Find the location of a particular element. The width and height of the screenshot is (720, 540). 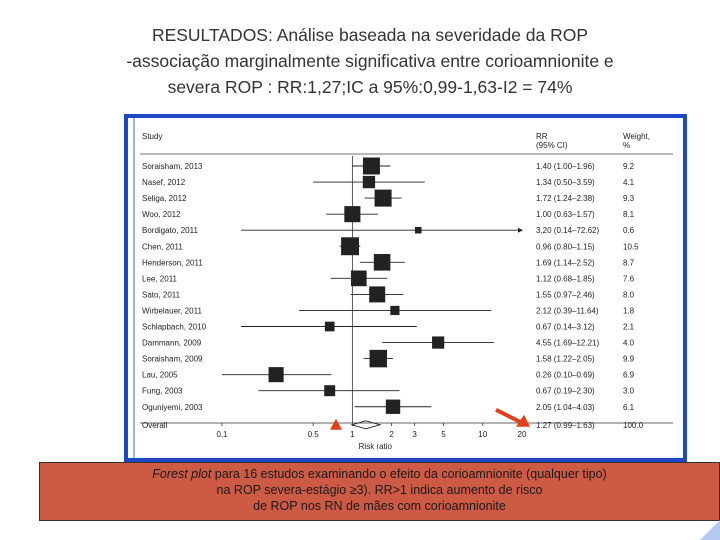

rr-ci-10: 0.67 (0.14–3.12) is located at coordinates (565, 327).